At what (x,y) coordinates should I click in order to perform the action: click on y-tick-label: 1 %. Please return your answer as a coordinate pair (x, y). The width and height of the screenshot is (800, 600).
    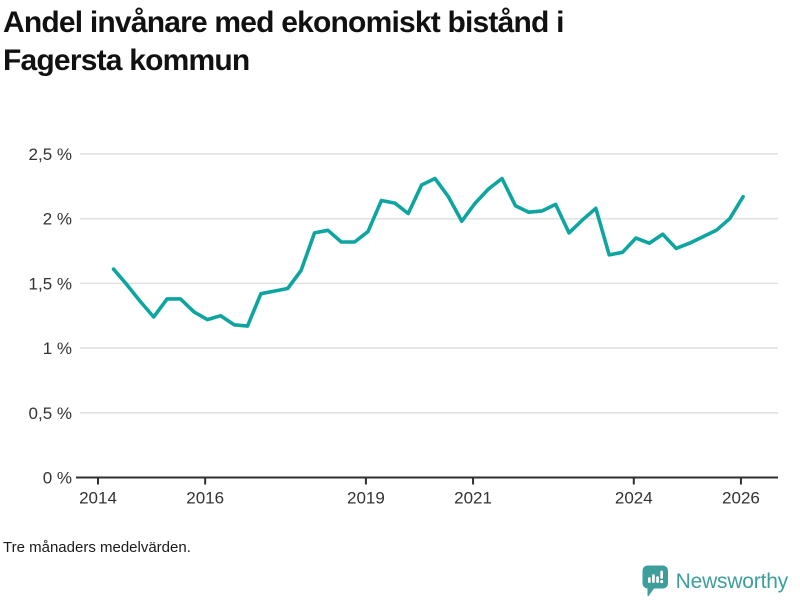
    Looking at the image, I should click on (57, 348).